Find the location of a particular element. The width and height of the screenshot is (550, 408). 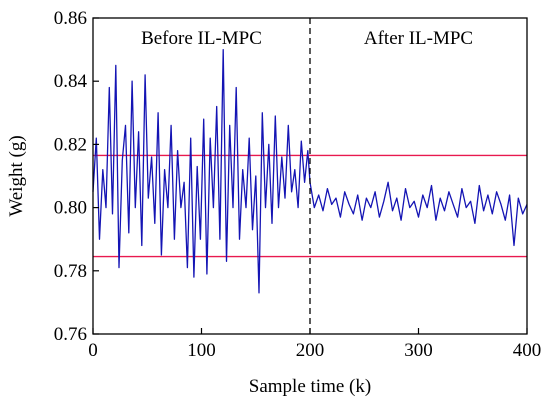

x-axis-ticks: 0 100 200 300 400 is located at coordinates (314, 344).